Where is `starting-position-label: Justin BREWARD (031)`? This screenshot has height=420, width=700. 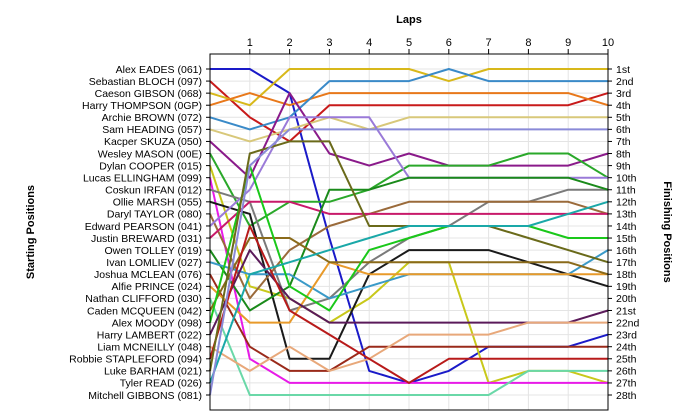
starting-position-label: Justin BREWARD (031) is located at coordinates (146, 239).